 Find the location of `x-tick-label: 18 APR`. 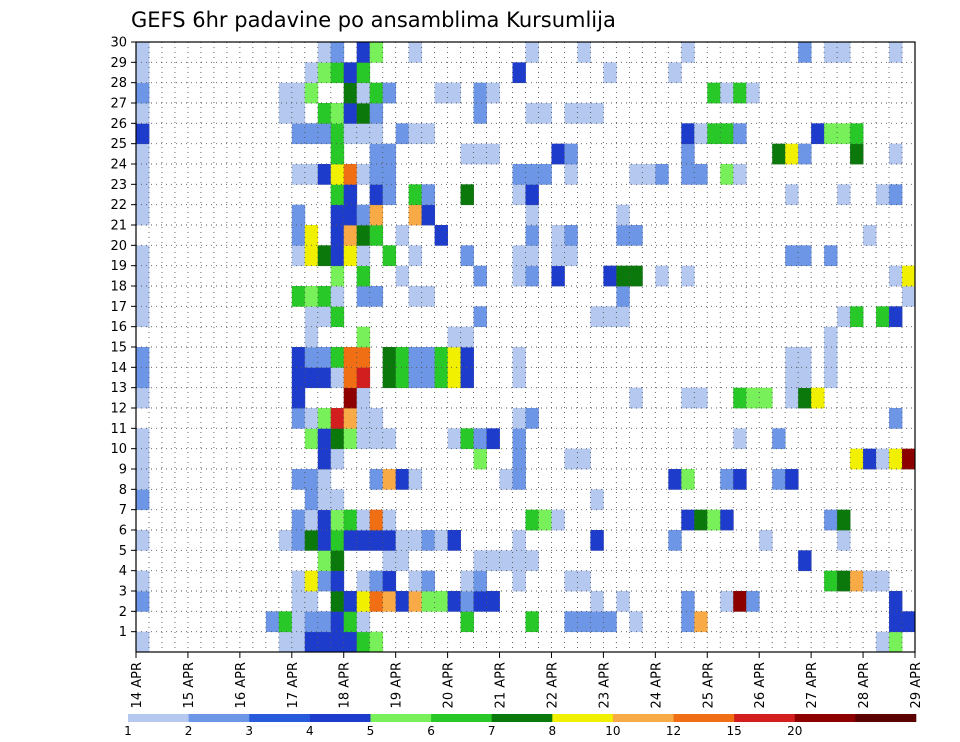

x-tick-label: 18 APR is located at coordinates (345, 685).